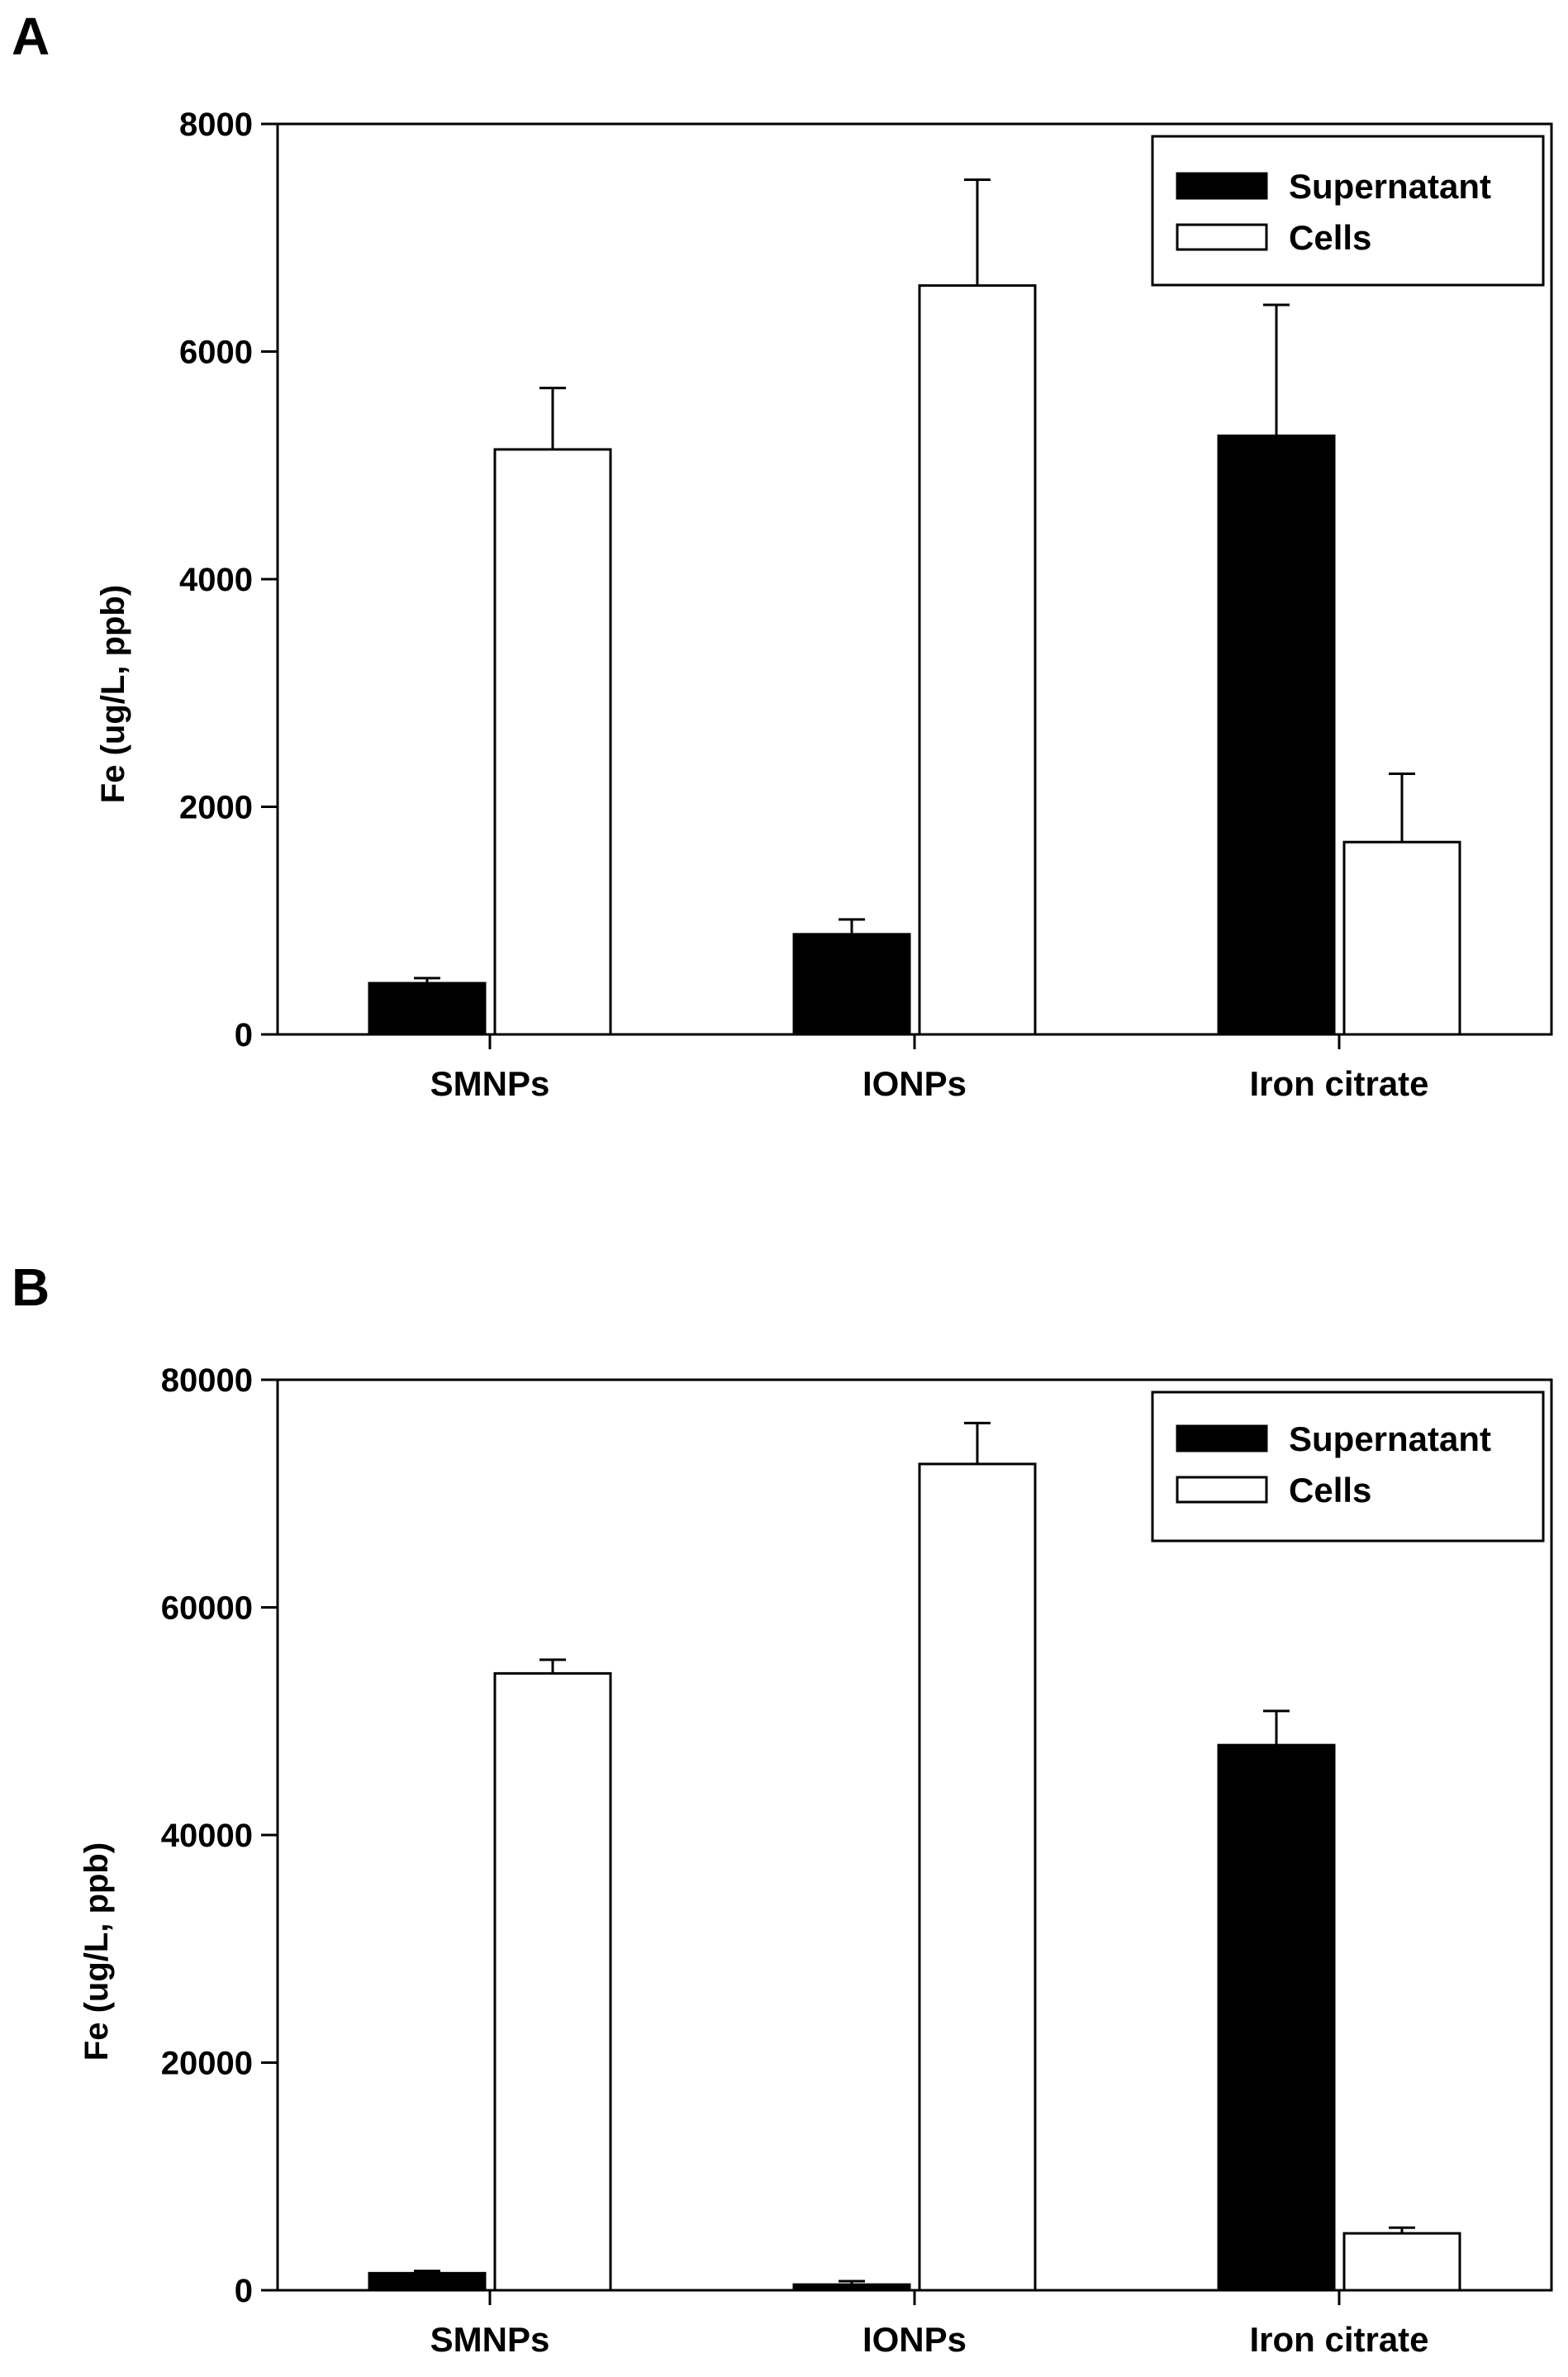 Image resolution: width=1568 pixels, height=2377 pixels. I want to click on y-tick-label: 2000, so click(216, 808).